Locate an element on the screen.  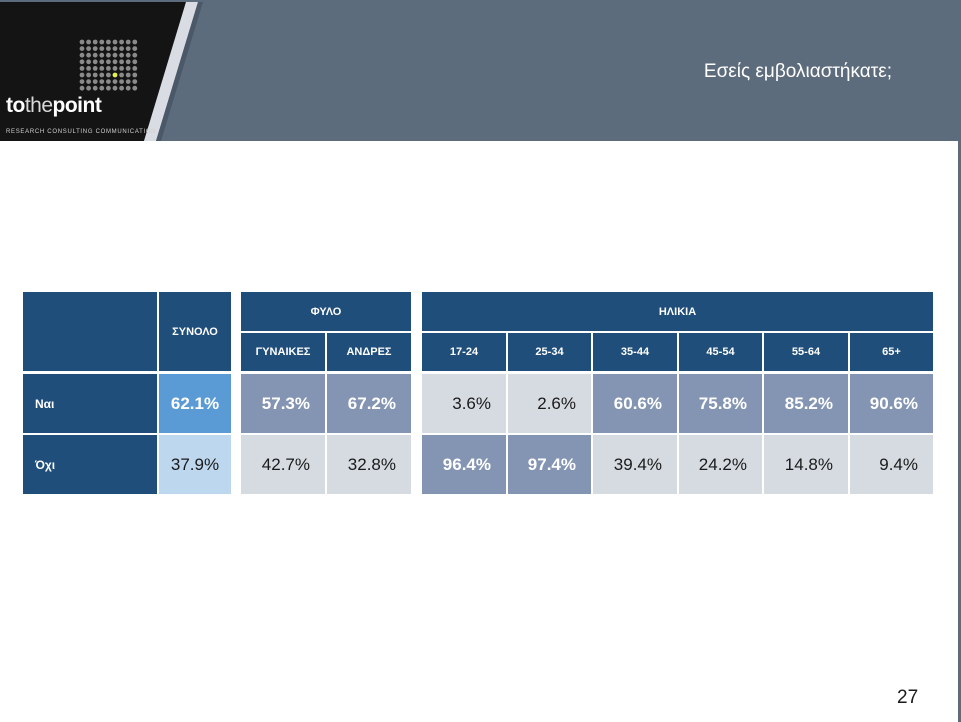
row-label-no: Όχι is located at coordinates (90, 464).